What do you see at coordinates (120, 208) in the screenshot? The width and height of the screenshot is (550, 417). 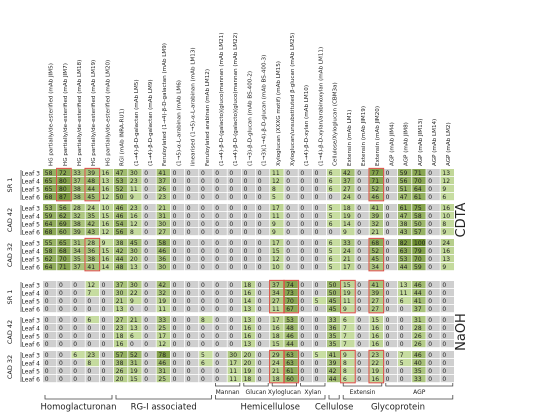 I see `cell-value: 46` at bounding box center [120, 208].